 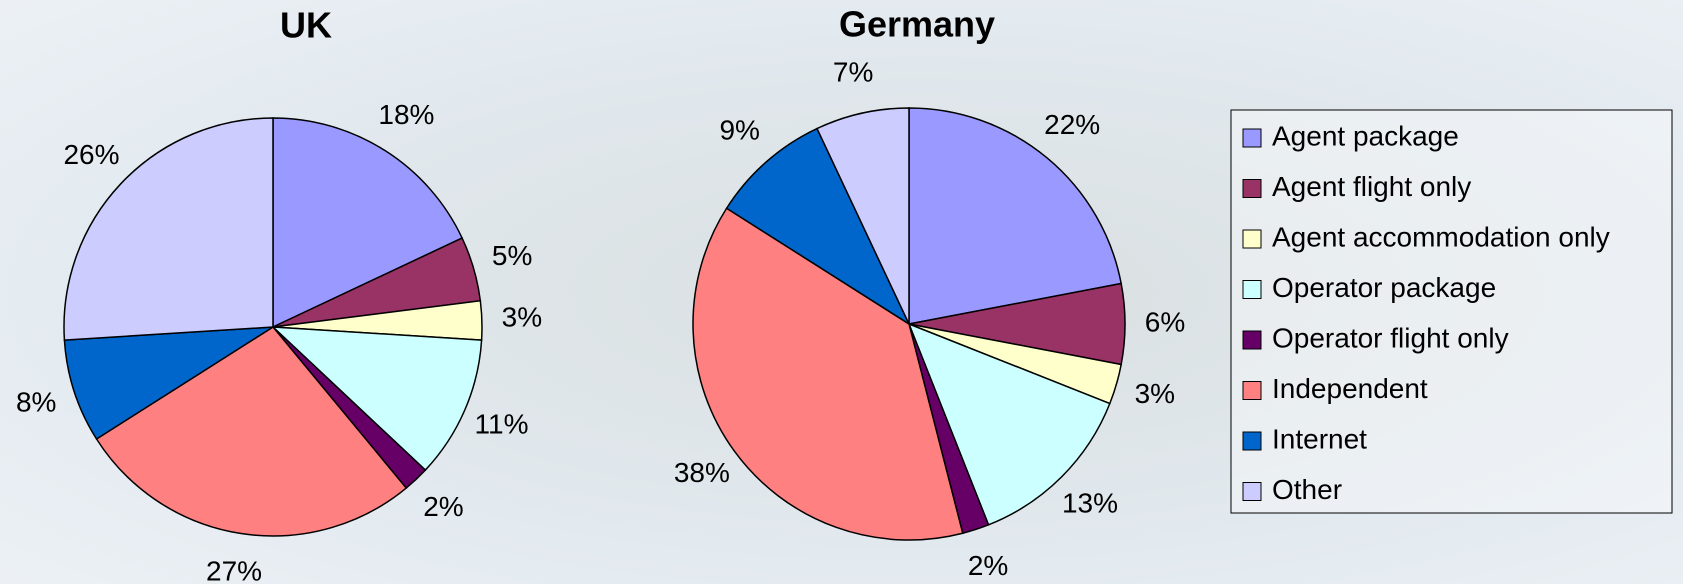 I want to click on legend-label: Agent accommodation only, so click(x=1441, y=236).